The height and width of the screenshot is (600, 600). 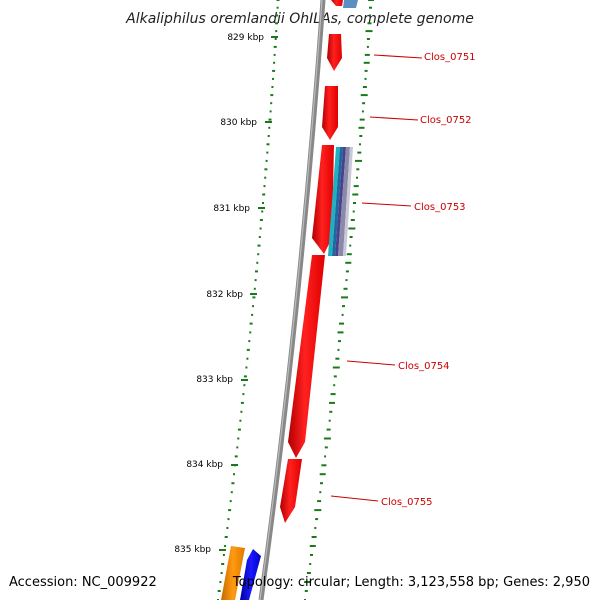 What do you see at coordinates (238, 123) in the screenshot?
I see `kbp-tick-label: 830 kbp` at bounding box center [238, 123].